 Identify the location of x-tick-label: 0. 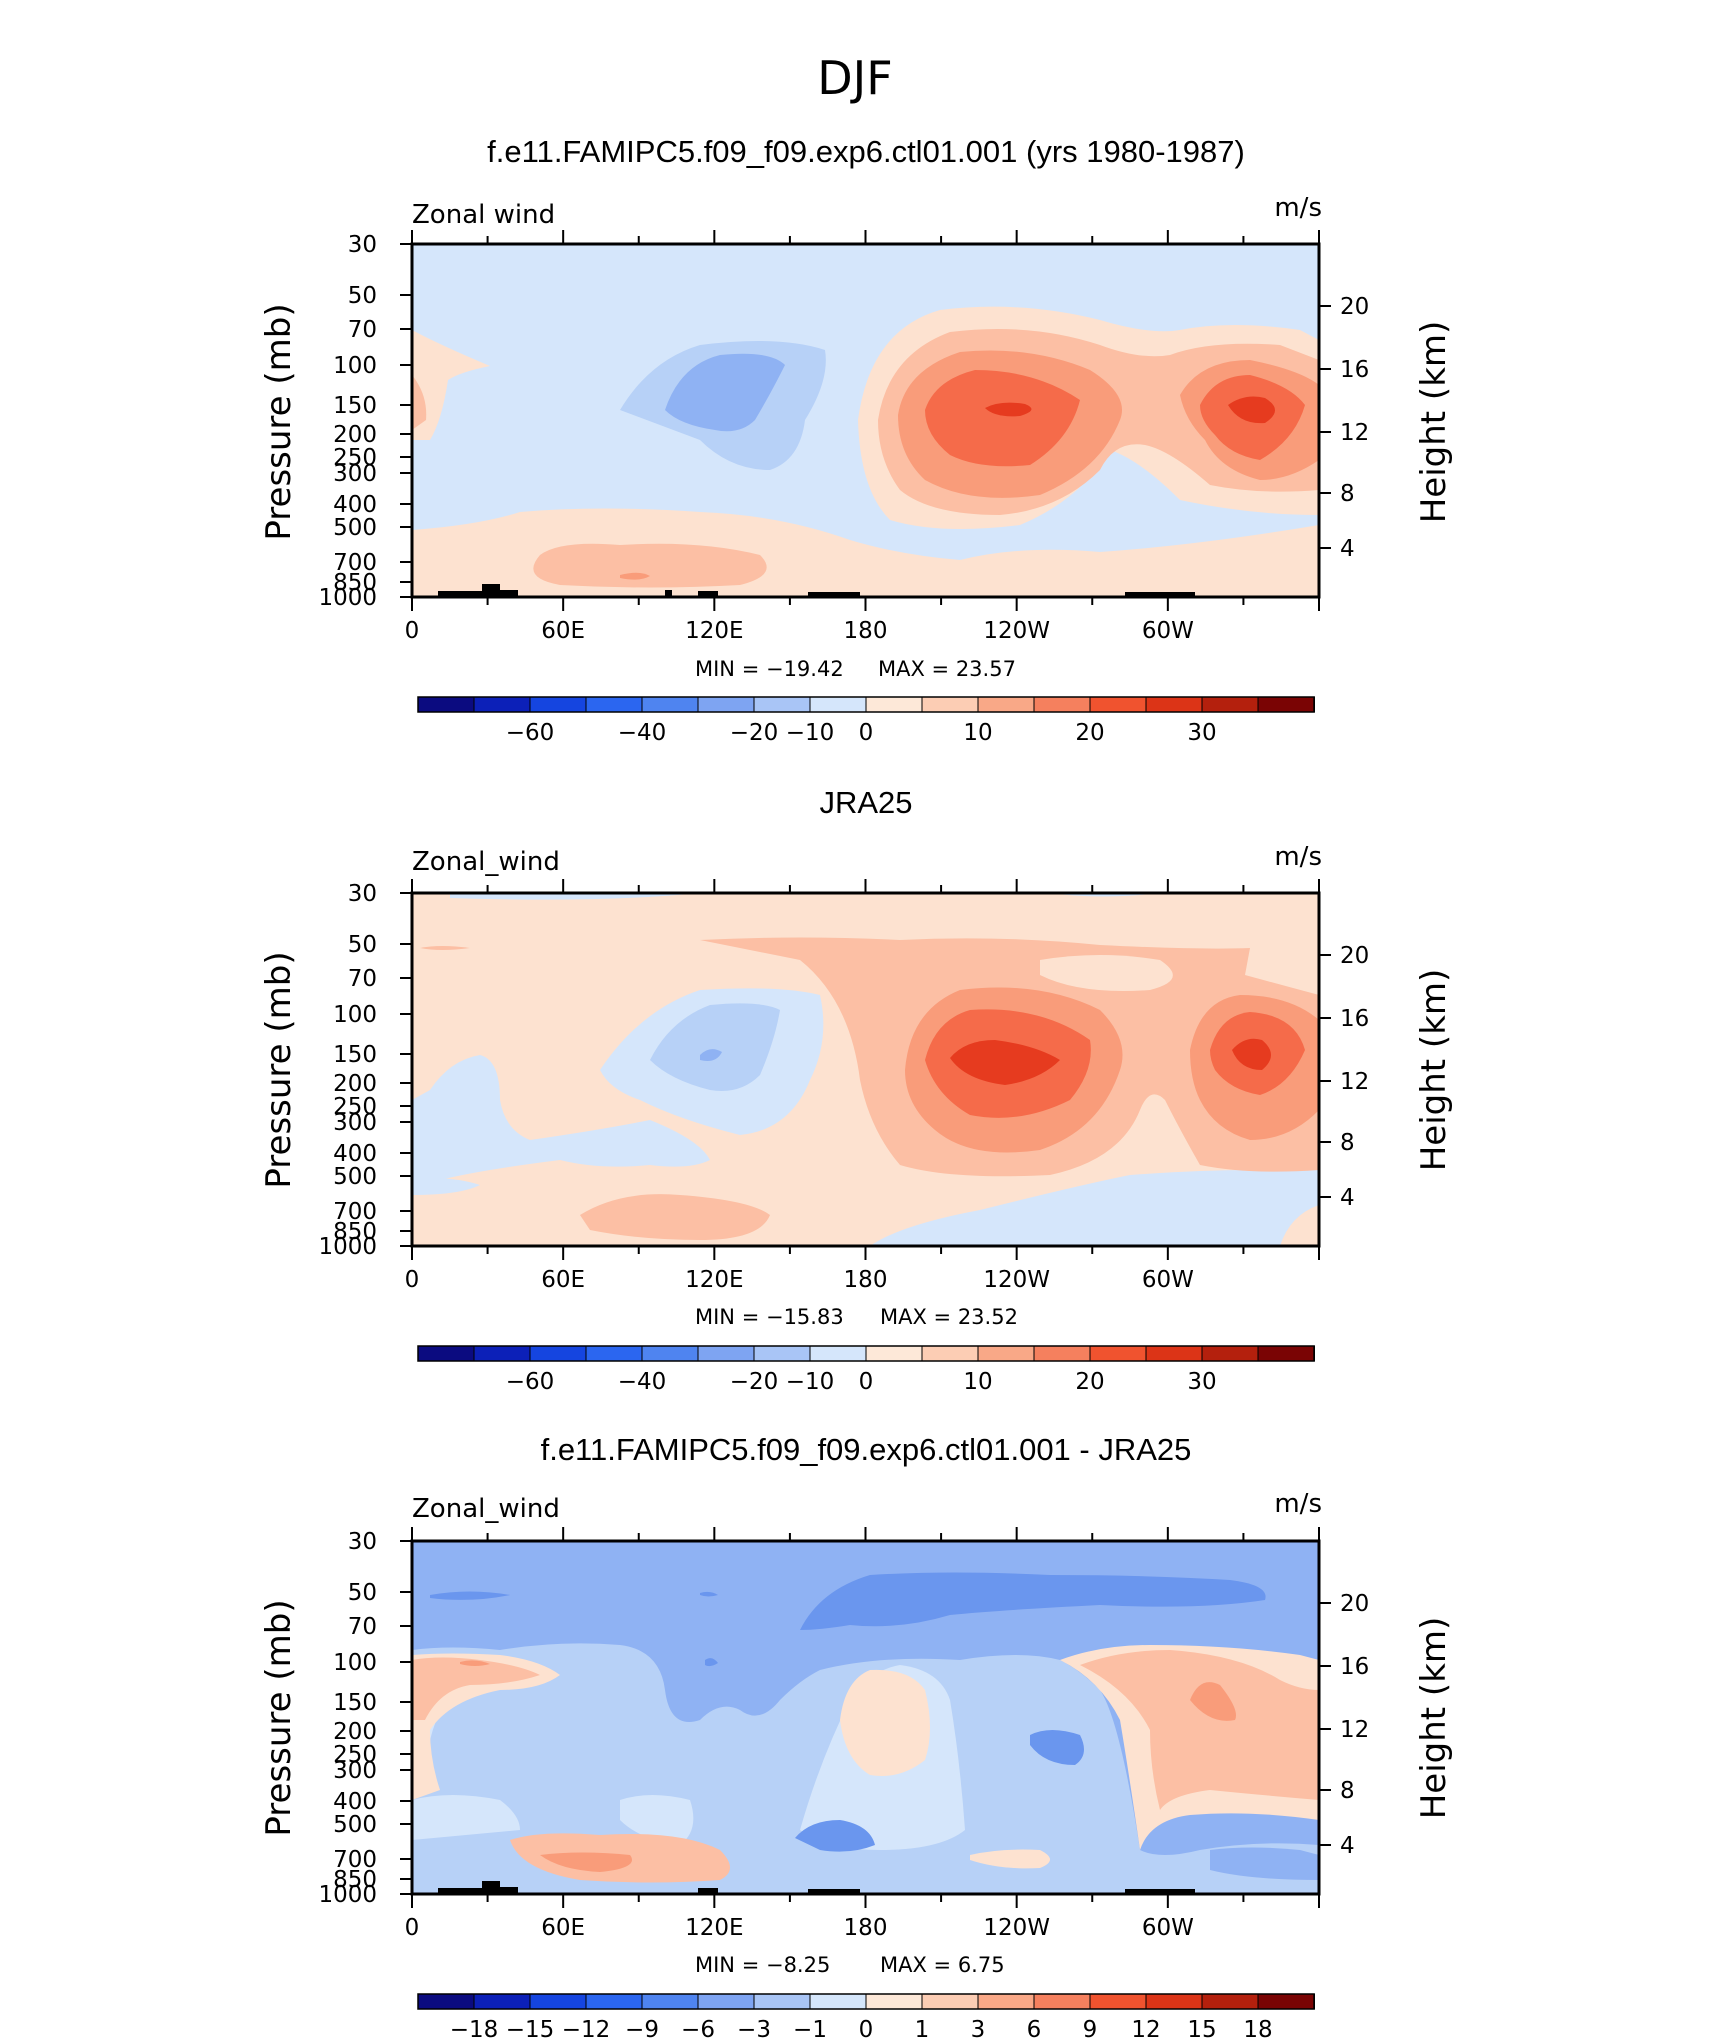
(412, 631).